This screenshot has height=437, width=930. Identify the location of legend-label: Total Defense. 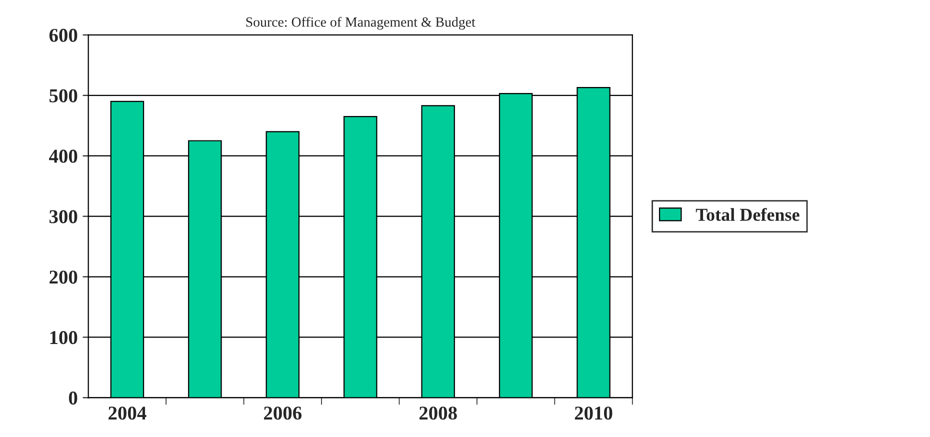
(748, 214).